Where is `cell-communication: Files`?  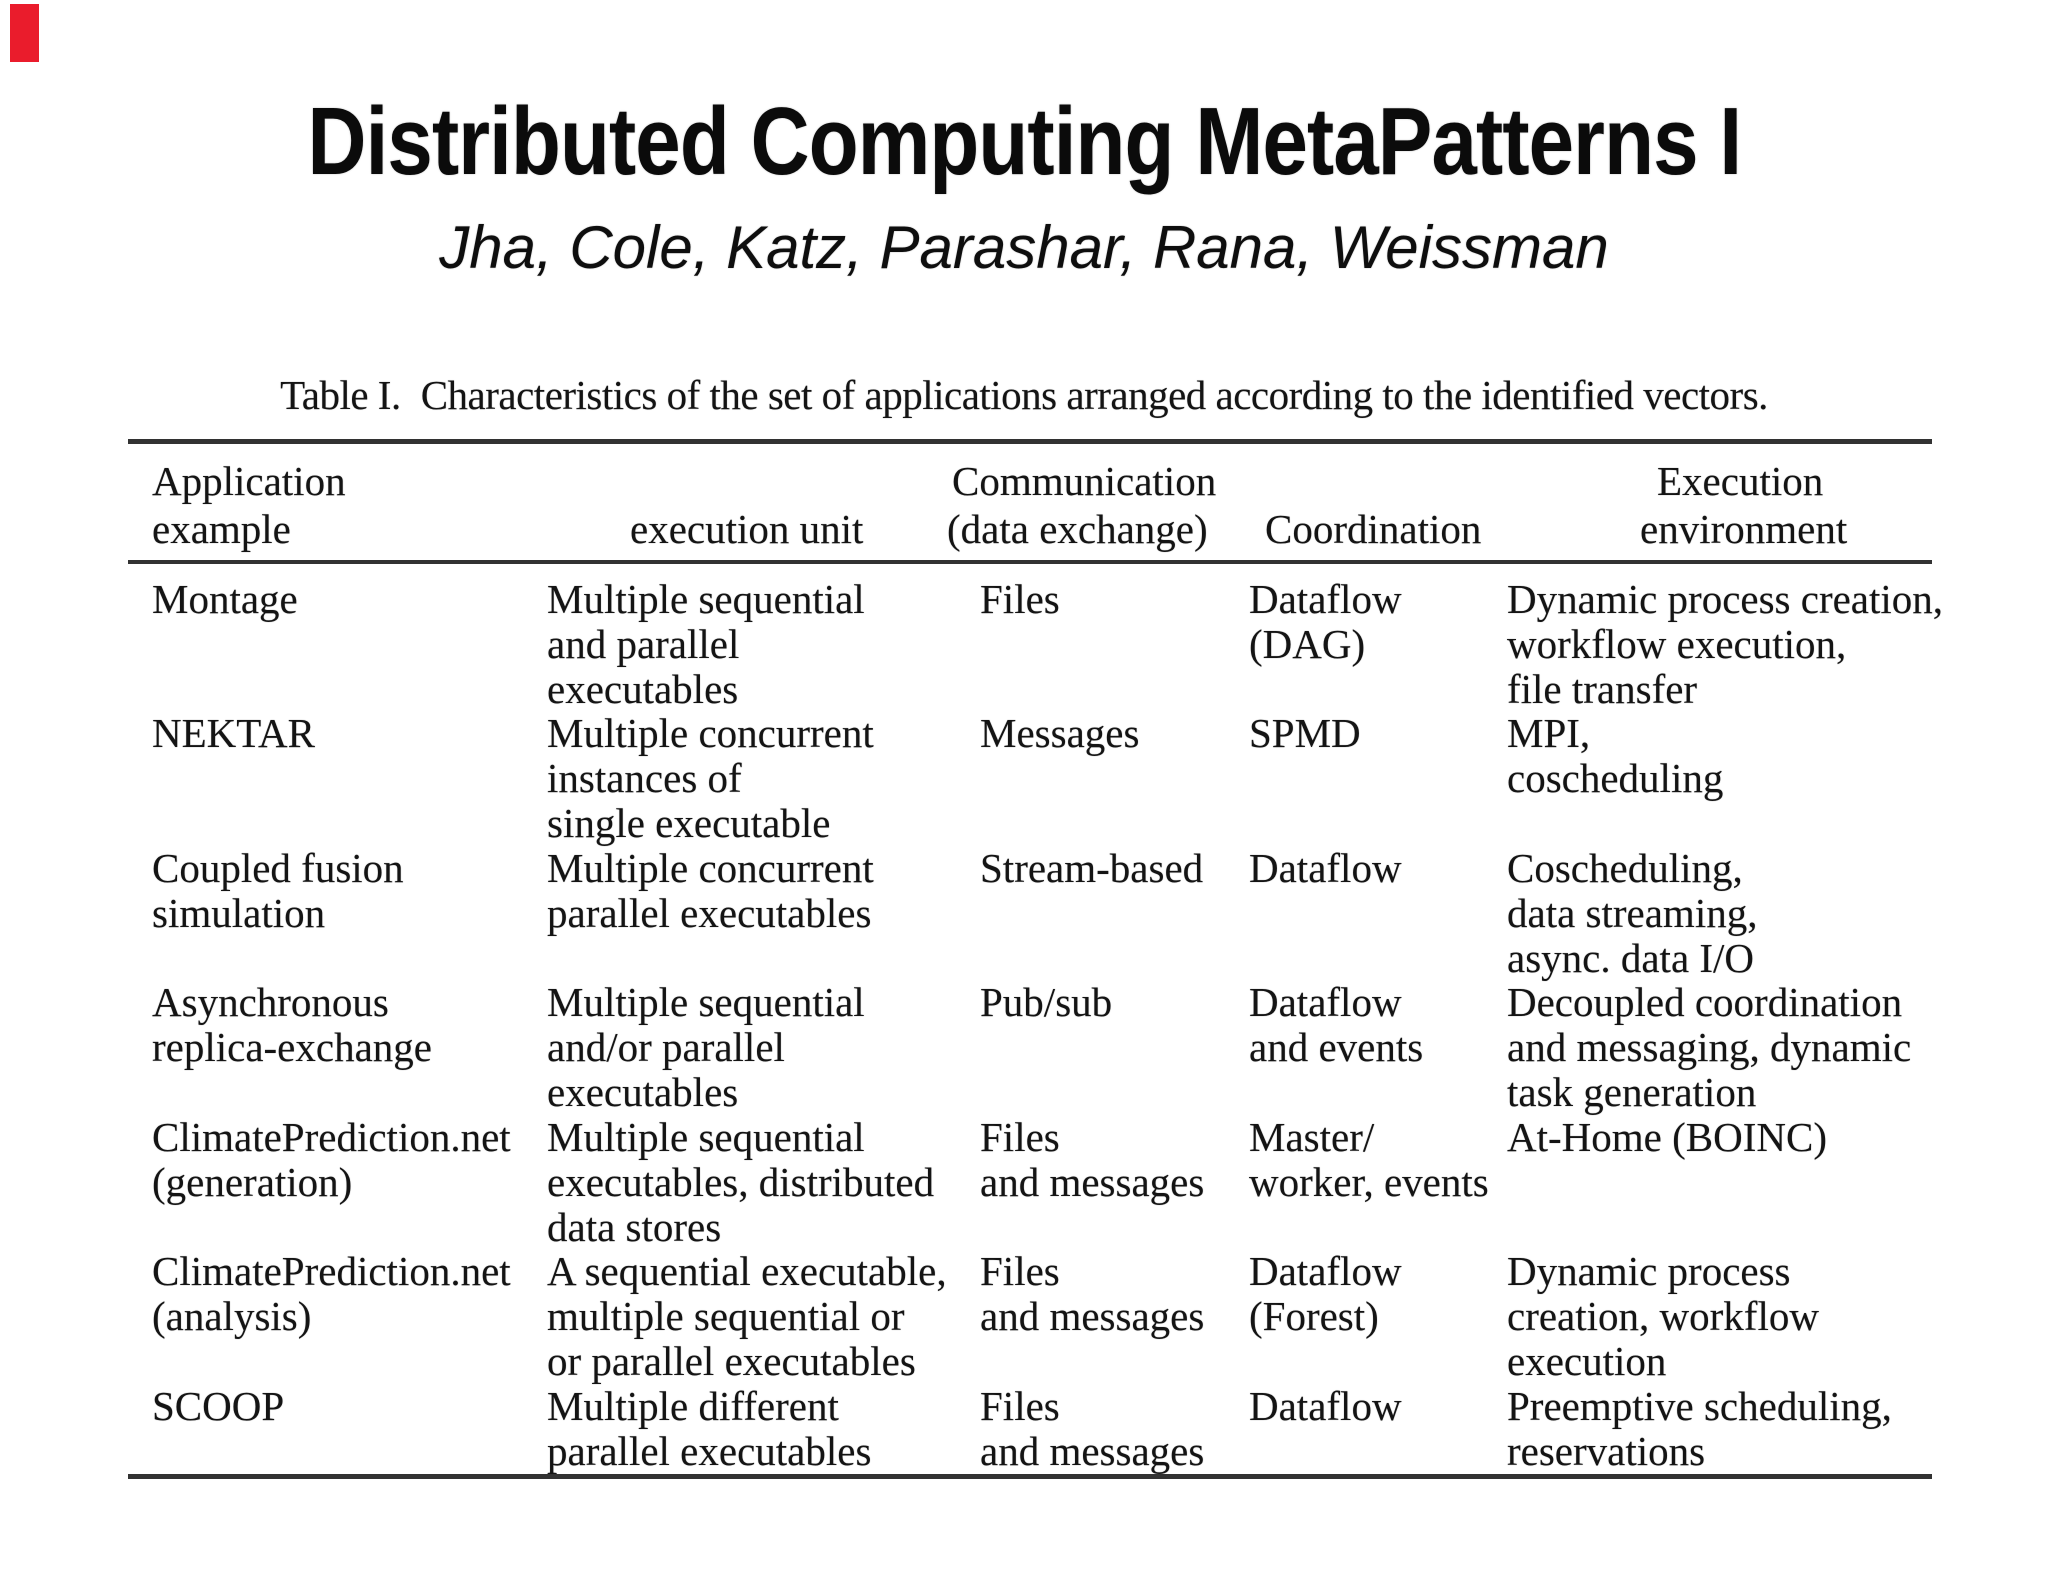
cell-communication: Files is located at coordinates (1020, 599).